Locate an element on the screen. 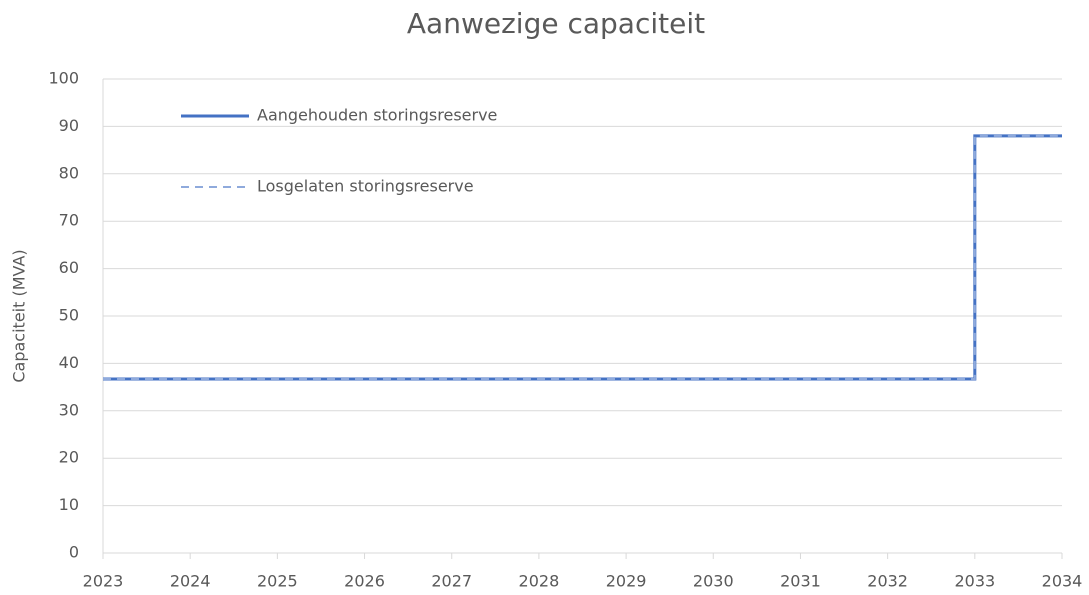  y-axis-label: Capaciteit (MVA) is located at coordinates (19, 315).